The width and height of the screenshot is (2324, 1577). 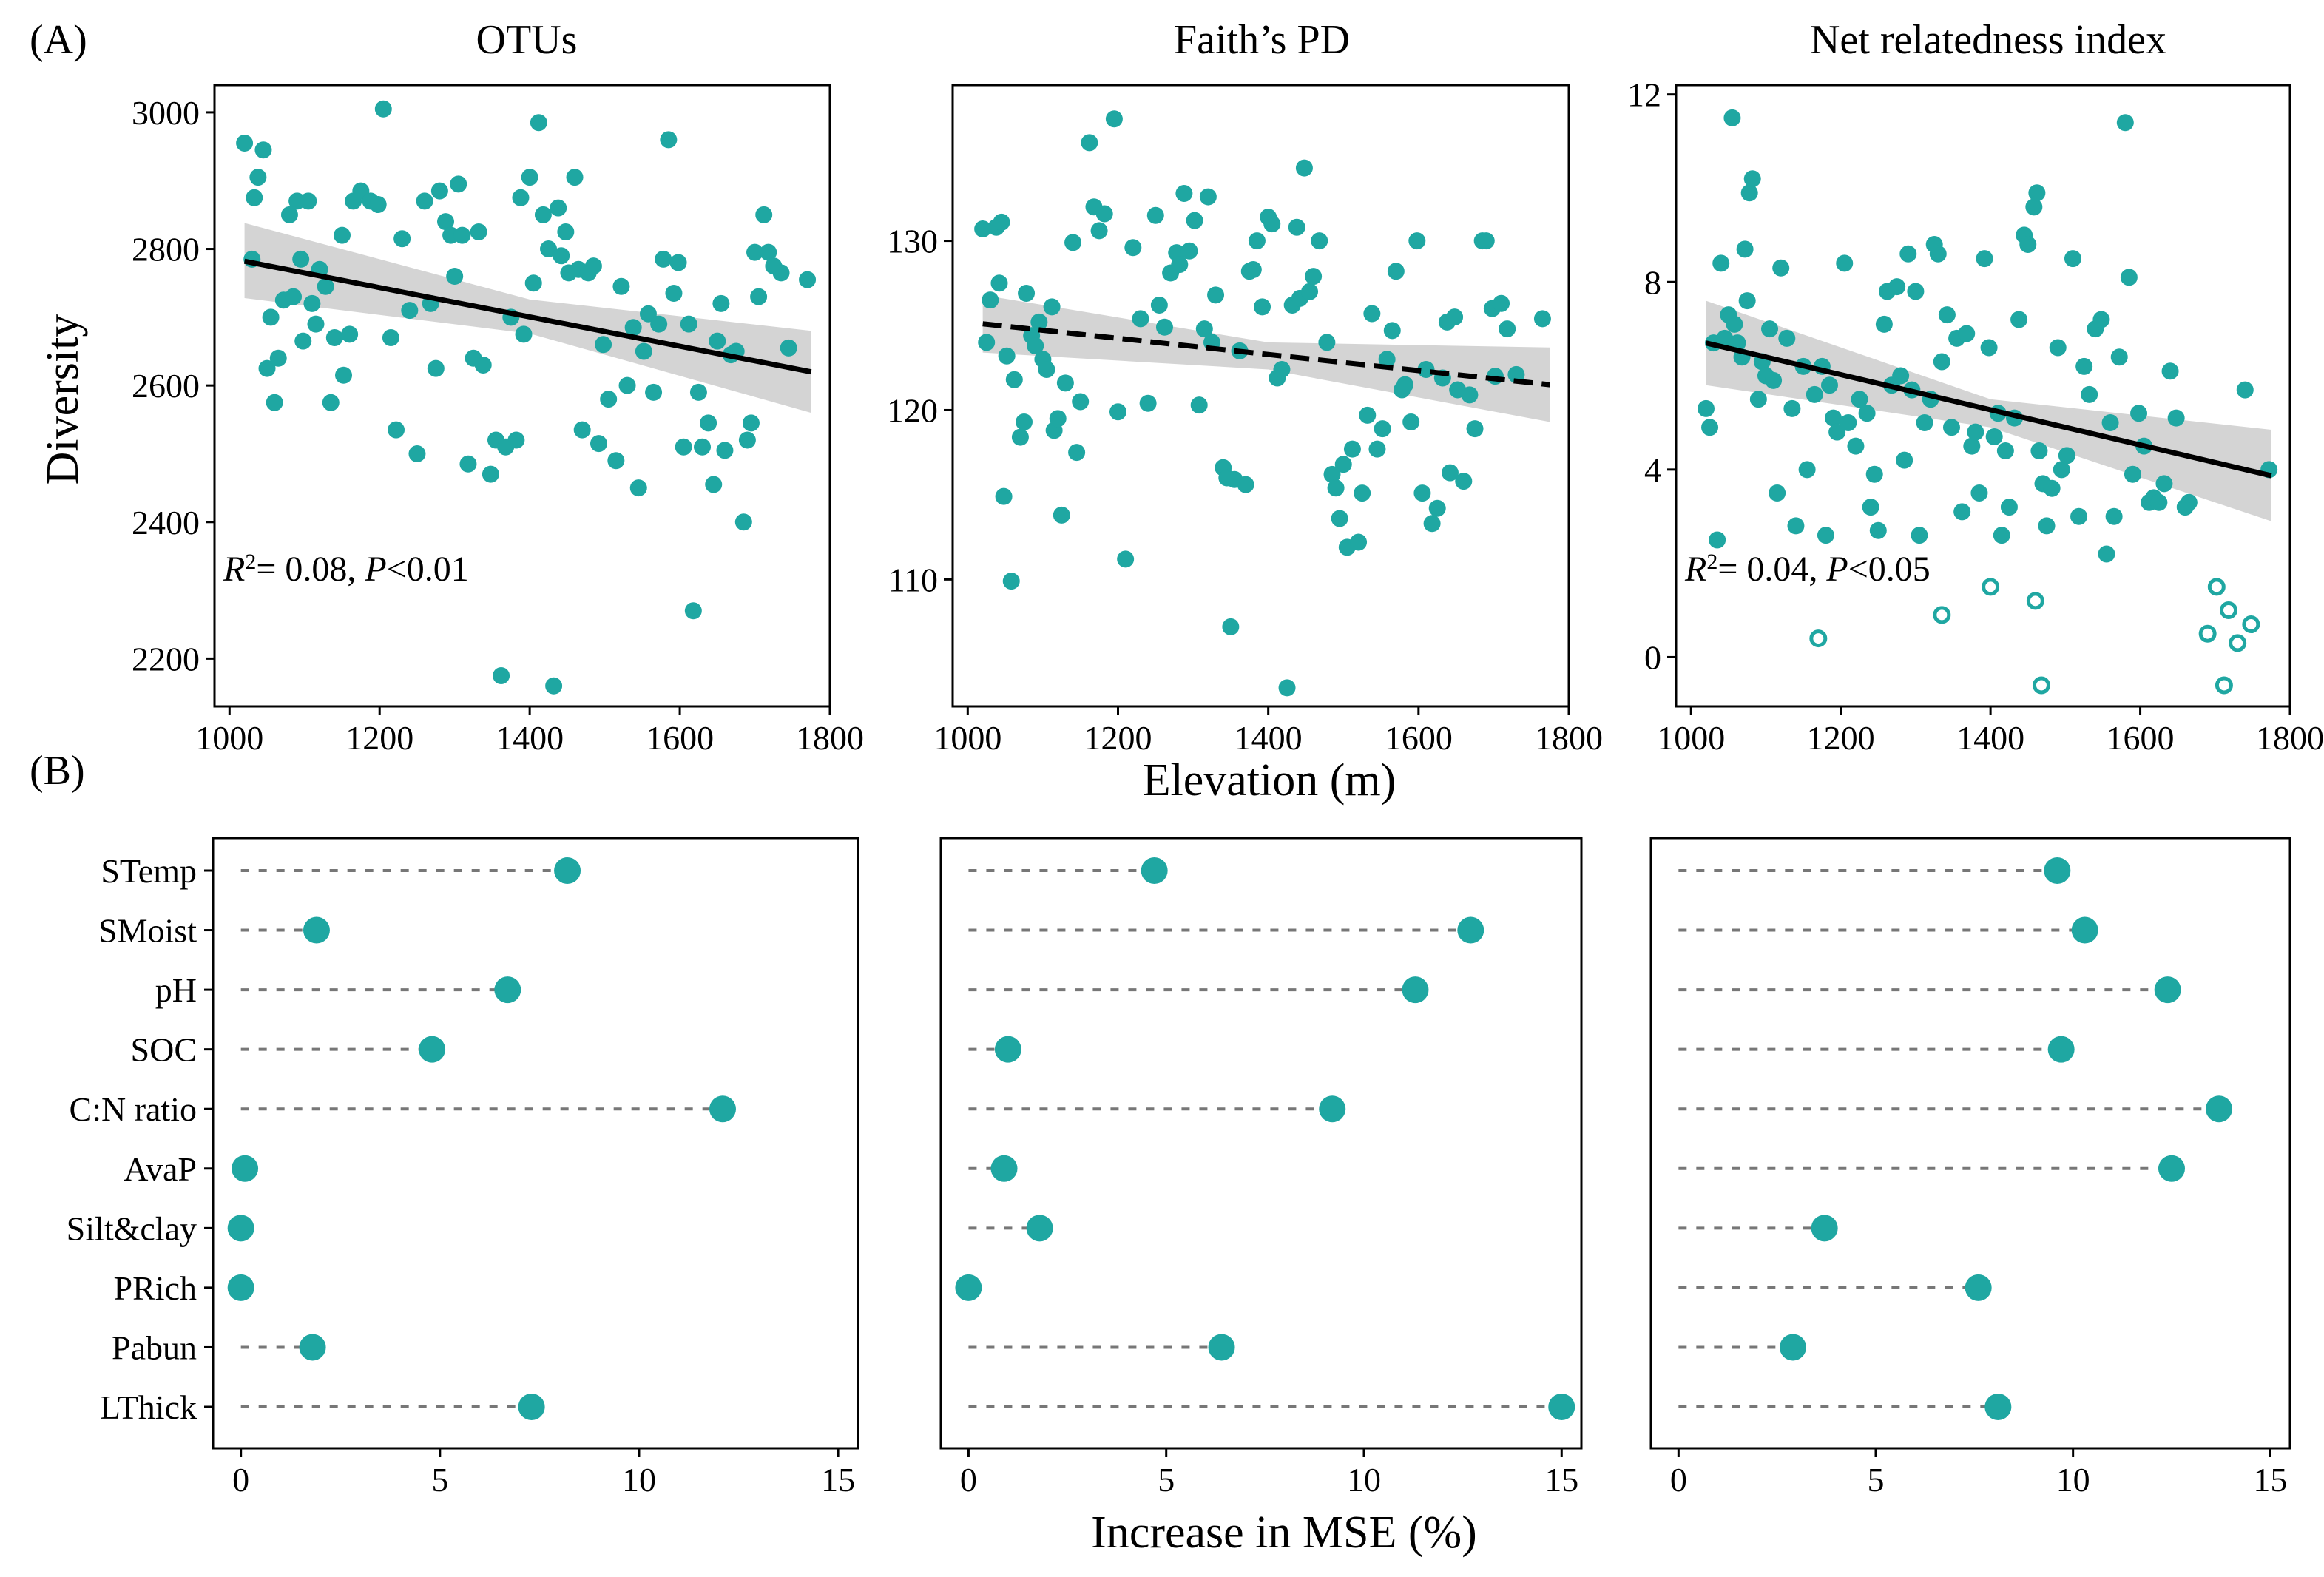 What do you see at coordinates (240, 1480) in the screenshot?
I see `x-tick-label: 0` at bounding box center [240, 1480].